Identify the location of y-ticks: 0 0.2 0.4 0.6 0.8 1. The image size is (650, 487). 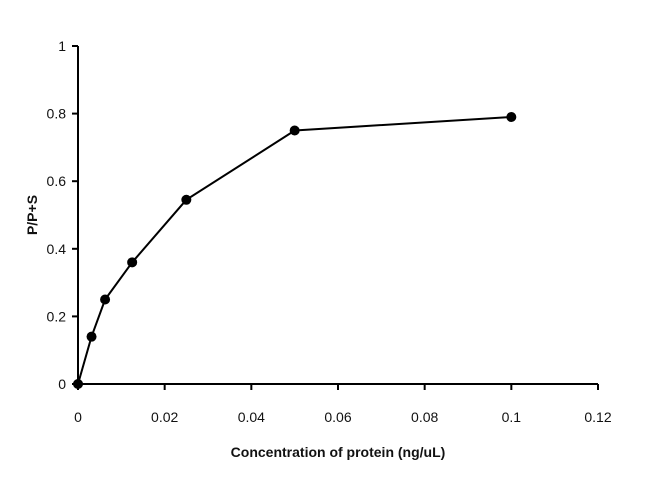
(62, 215).